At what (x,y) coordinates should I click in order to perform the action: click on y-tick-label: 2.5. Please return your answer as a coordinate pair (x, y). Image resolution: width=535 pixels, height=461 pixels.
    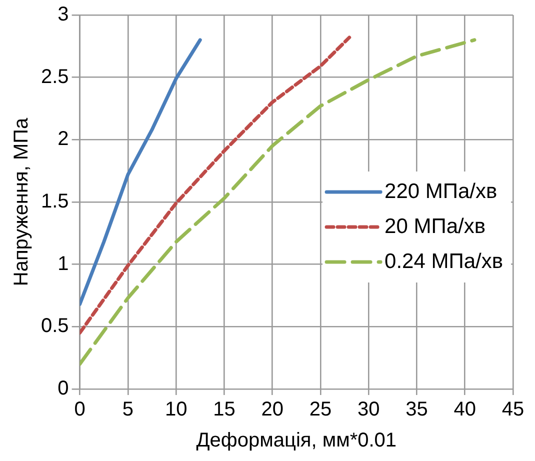
    Looking at the image, I should click on (54, 77).